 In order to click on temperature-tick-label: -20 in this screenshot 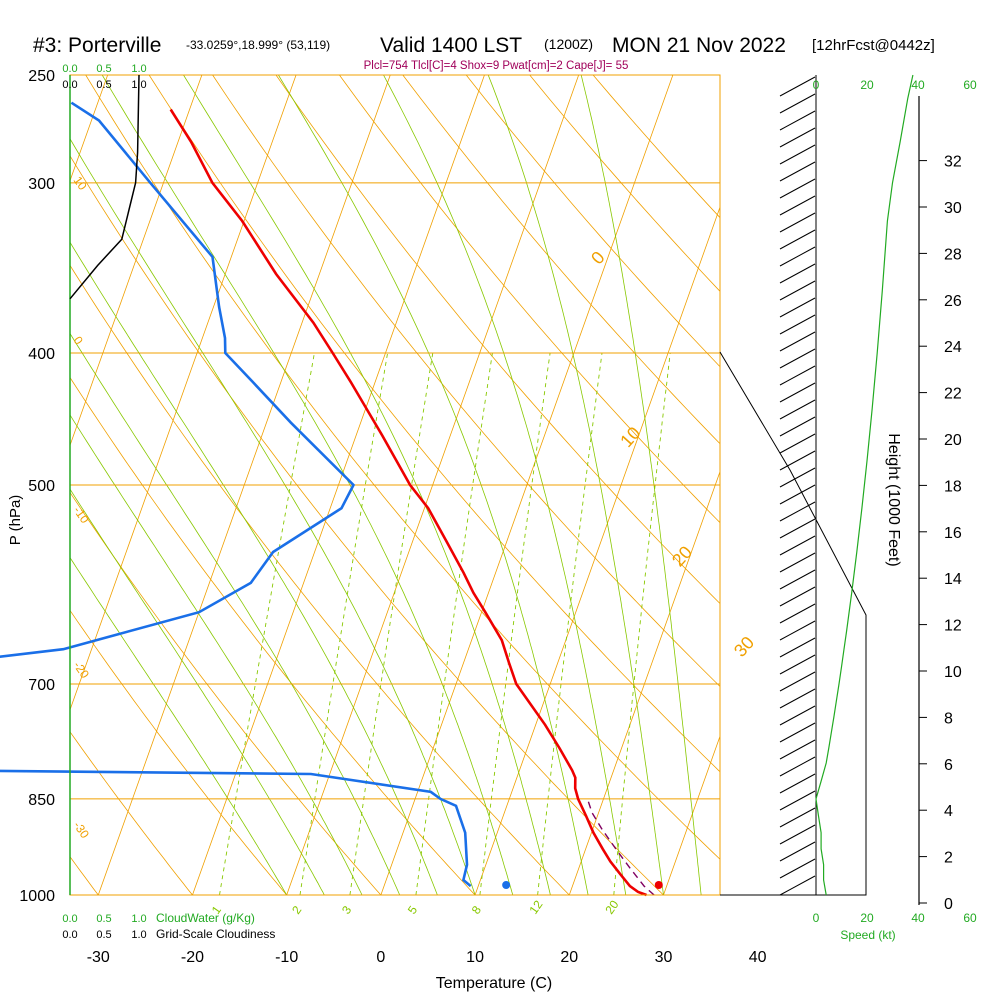, I will do `click(192, 957)`.